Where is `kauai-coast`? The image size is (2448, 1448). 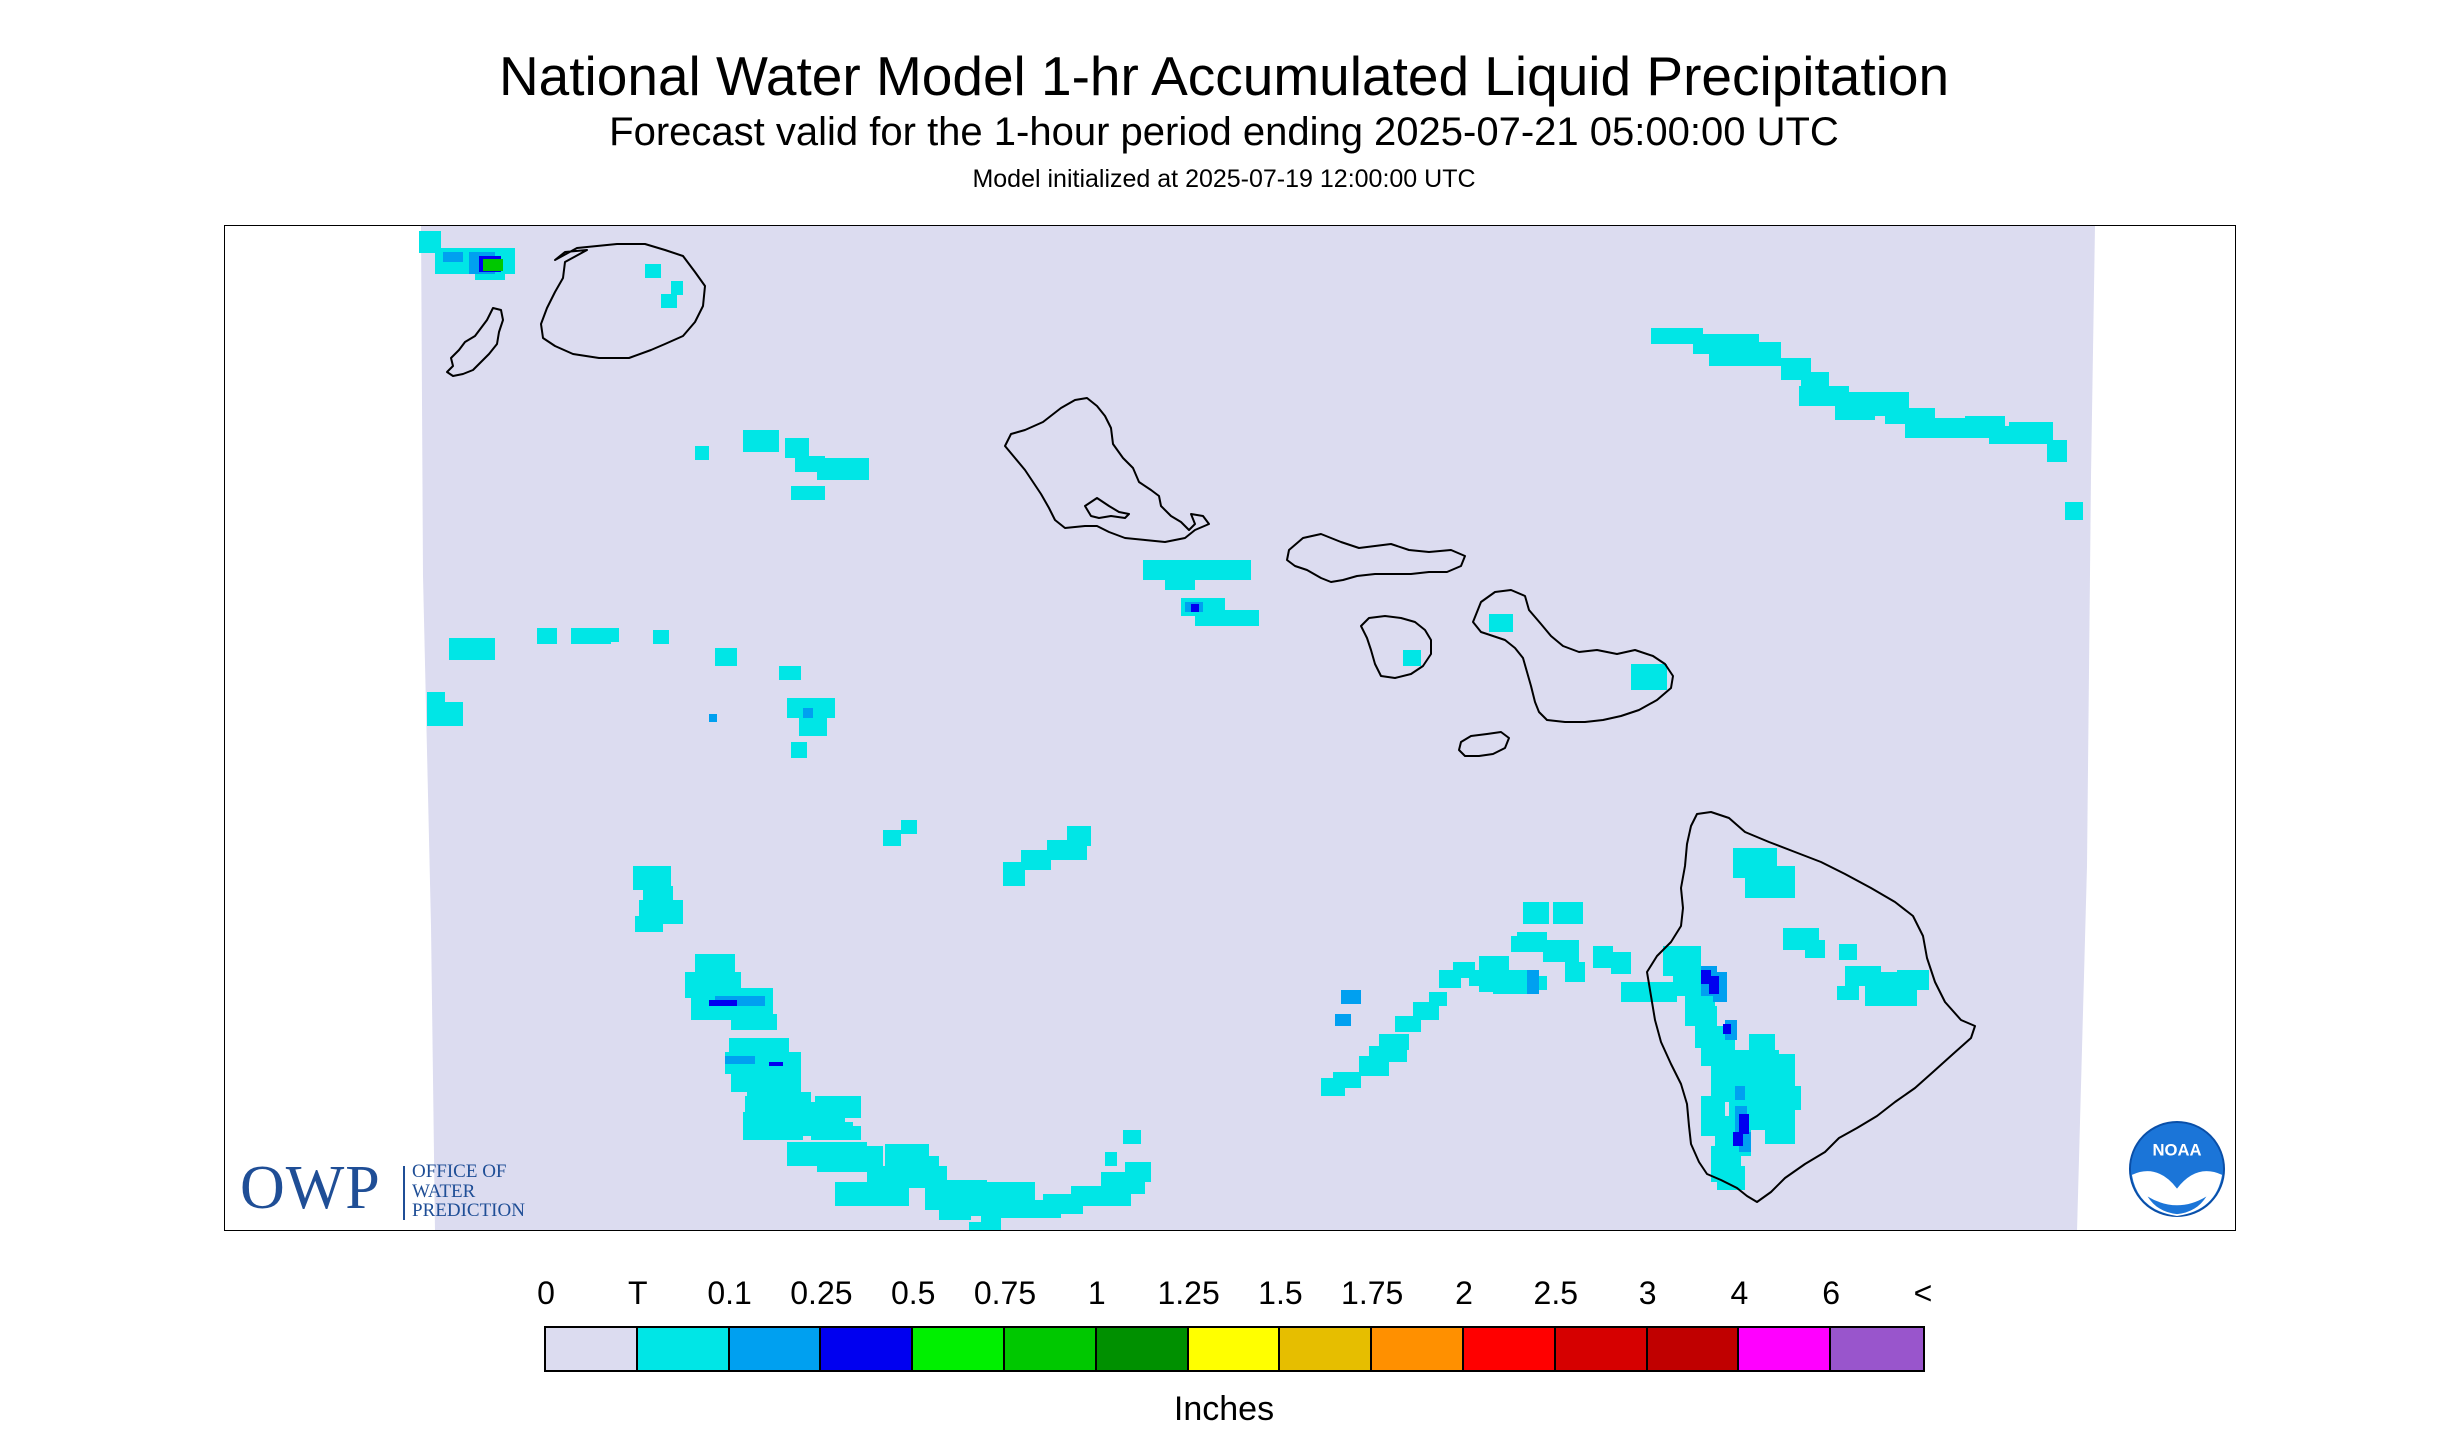
kauai-coast is located at coordinates (623, 301).